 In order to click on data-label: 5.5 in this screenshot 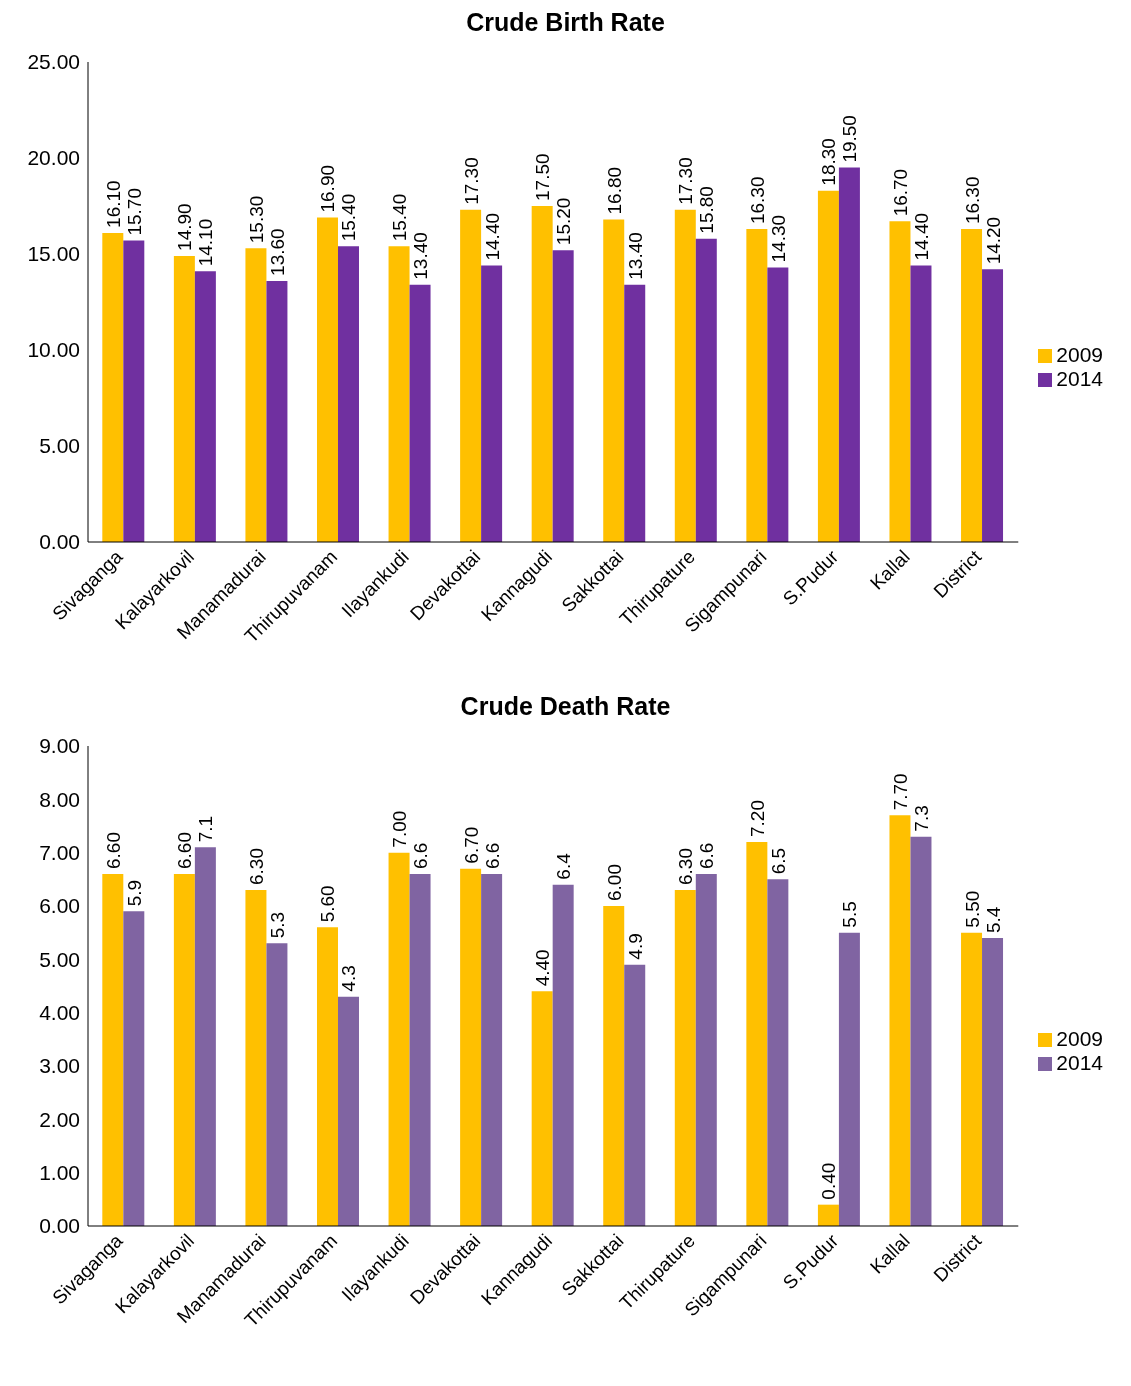, I will do `click(850, 914)`.